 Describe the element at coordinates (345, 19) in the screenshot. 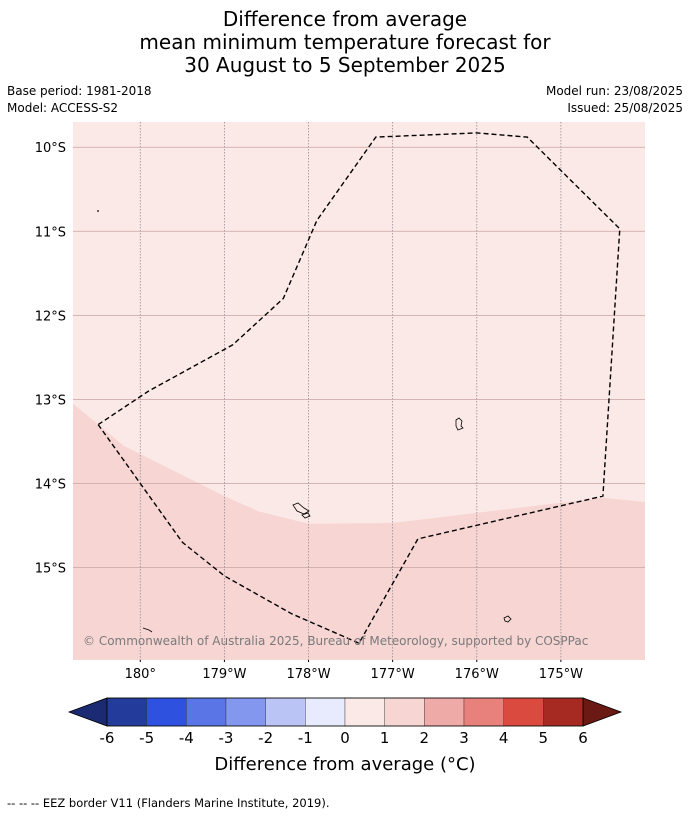

I see `title-line-1: Difference from average` at that location.